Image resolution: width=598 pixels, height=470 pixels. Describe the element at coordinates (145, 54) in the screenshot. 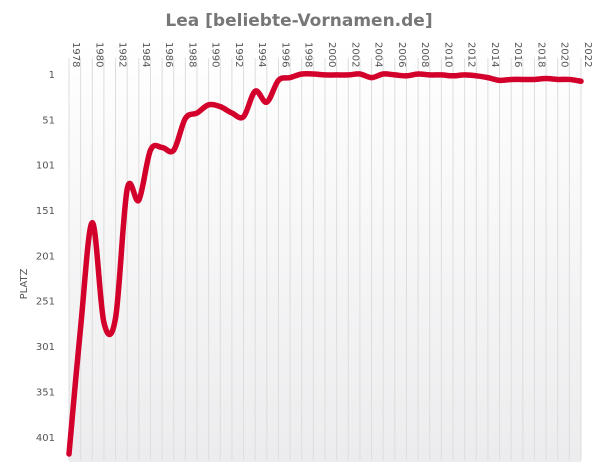

I see `x-tick-label: 1984` at that location.